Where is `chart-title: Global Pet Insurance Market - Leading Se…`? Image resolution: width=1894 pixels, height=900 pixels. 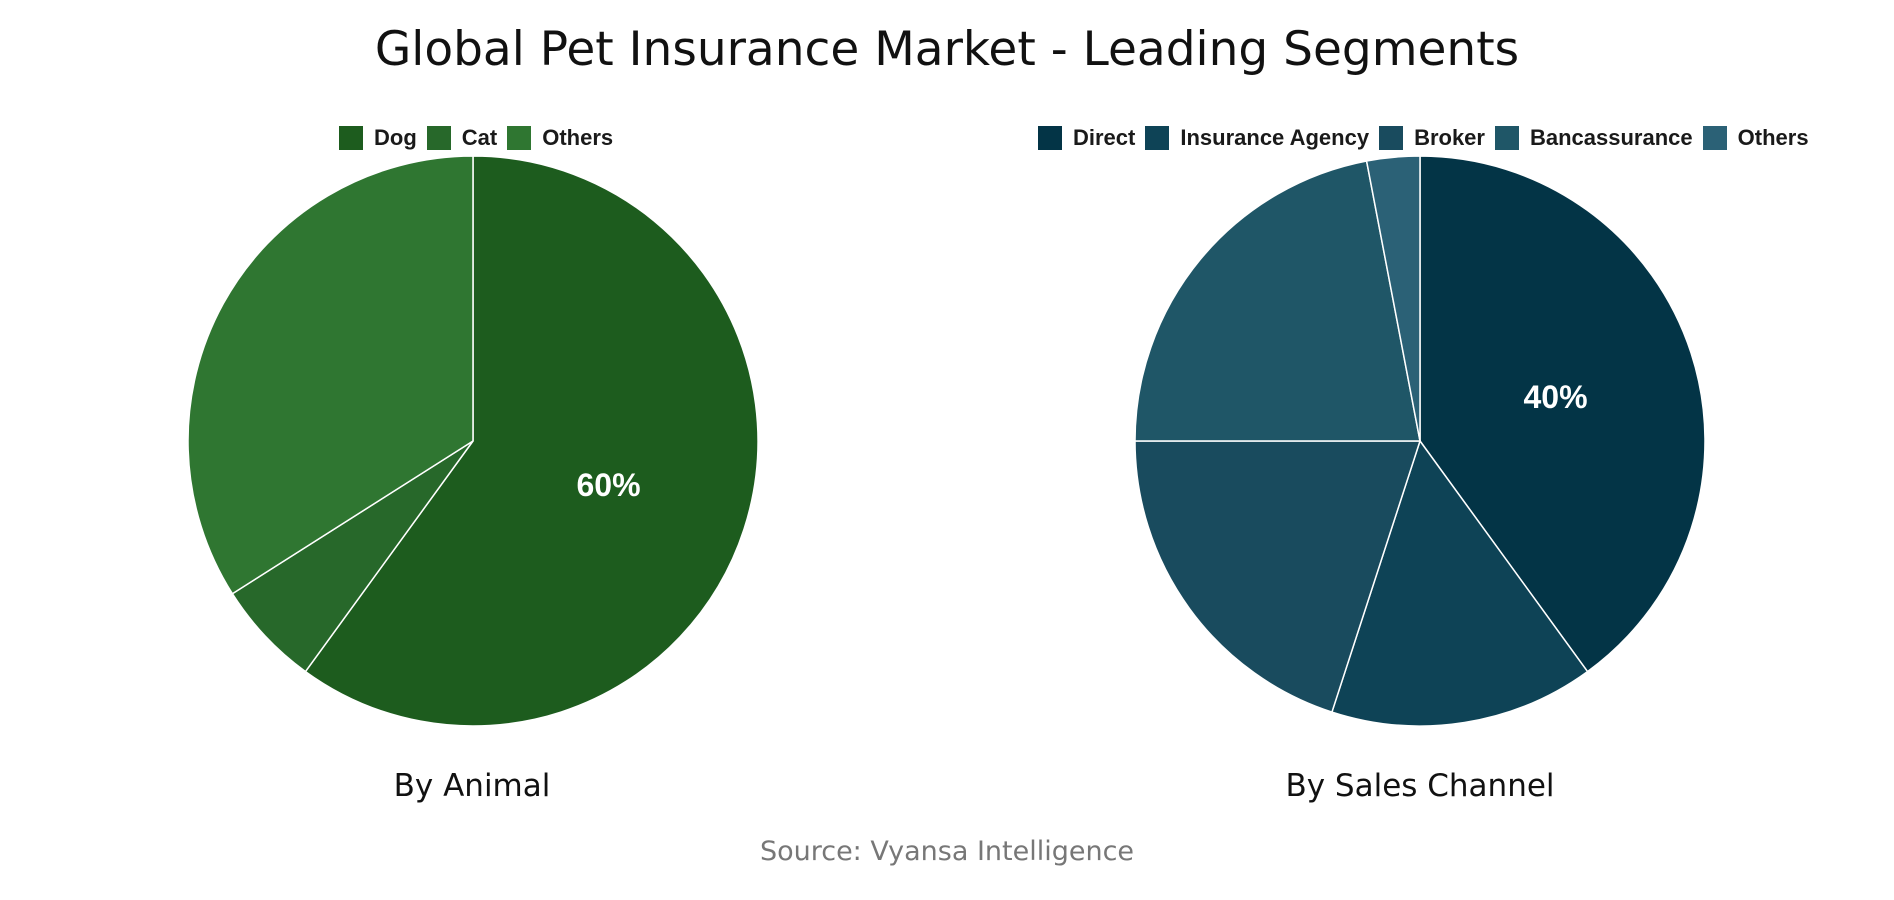
chart-title: Global Pet Insurance Market - Leading Se… is located at coordinates (947, 49).